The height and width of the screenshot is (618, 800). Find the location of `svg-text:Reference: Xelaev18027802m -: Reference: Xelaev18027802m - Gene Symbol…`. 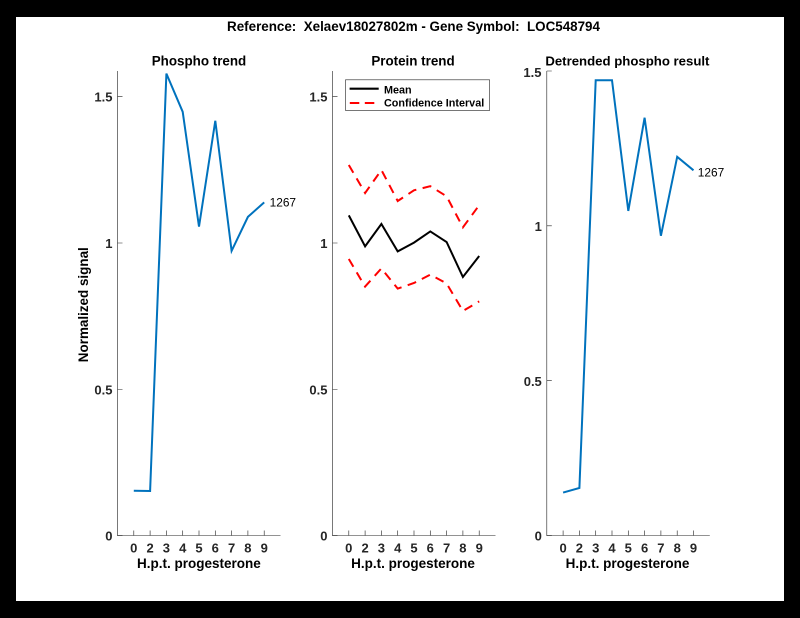

svg-text:Reference: Xelaev18027802m -: Reference: Xelaev18027802m - Gene Symbol… is located at coordinates (413, 26).